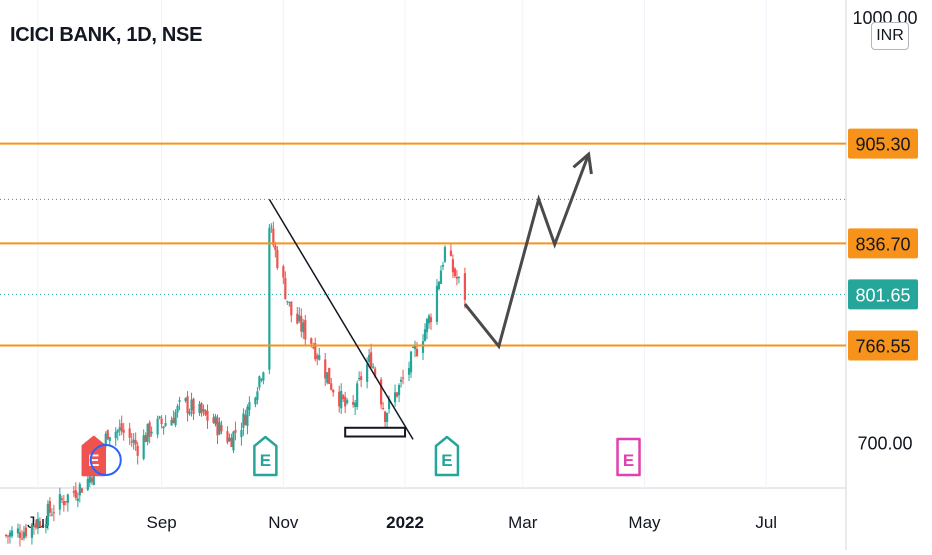 The image size is (932, 555). I want to click on trendline, so click(341, 319).